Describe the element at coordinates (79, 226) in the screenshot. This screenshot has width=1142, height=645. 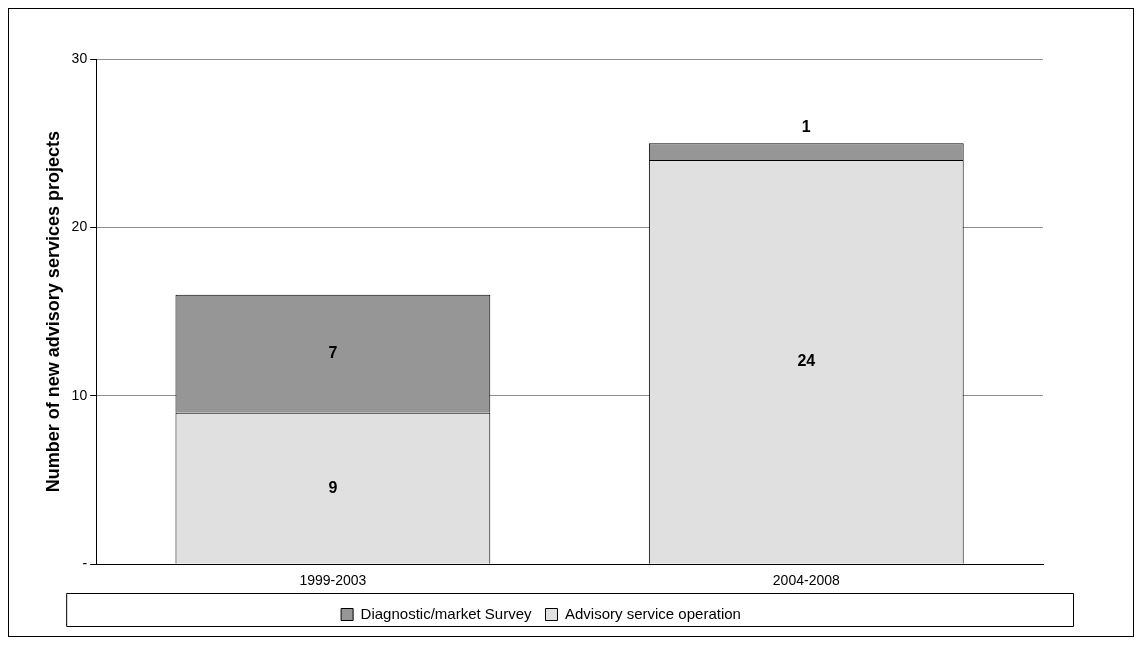
I see `y-tick-label: 20` at that location.